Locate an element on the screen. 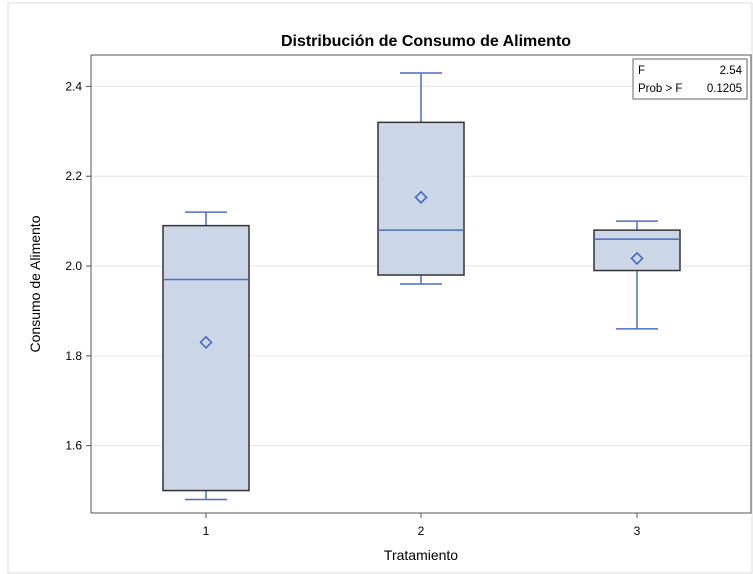 The height and width of the screenshot is (574, 753). chart-title: Distribución de Consumo de Alimento is located at coordinates (426, 41).